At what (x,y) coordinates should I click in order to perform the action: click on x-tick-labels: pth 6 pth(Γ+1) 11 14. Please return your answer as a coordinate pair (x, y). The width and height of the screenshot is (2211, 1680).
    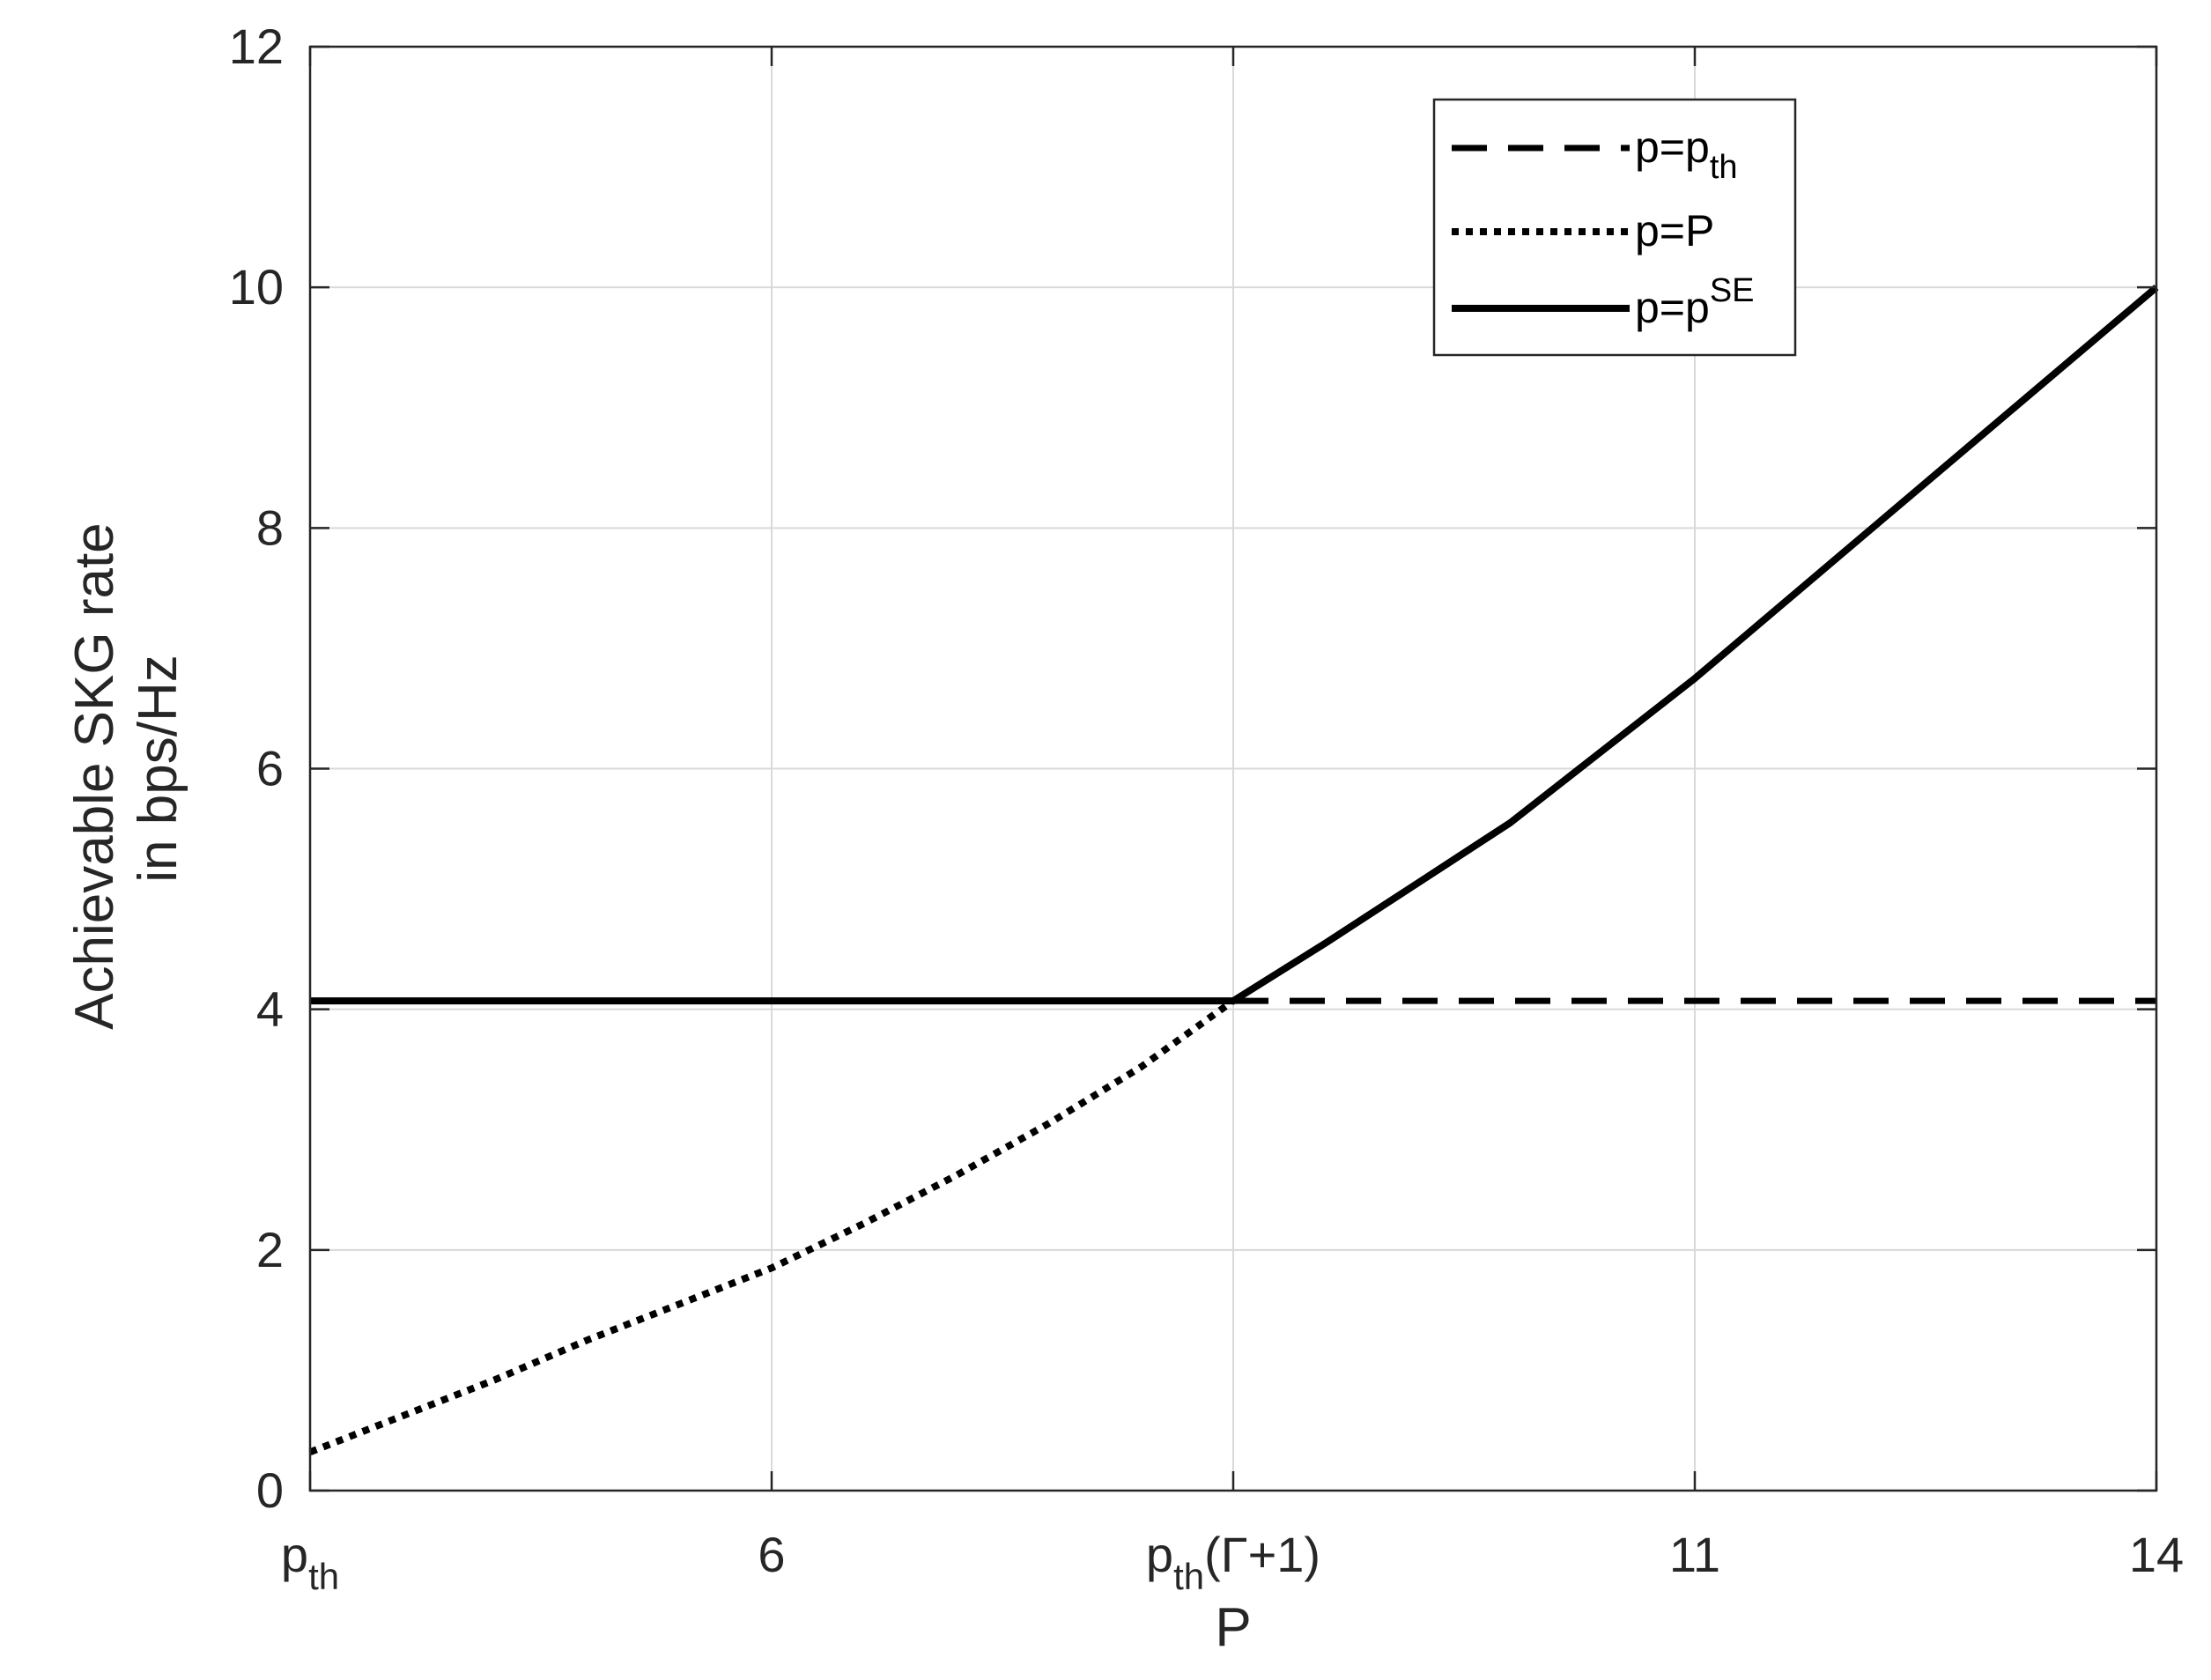
    Looking at the image, I should click on (1232, 1562).